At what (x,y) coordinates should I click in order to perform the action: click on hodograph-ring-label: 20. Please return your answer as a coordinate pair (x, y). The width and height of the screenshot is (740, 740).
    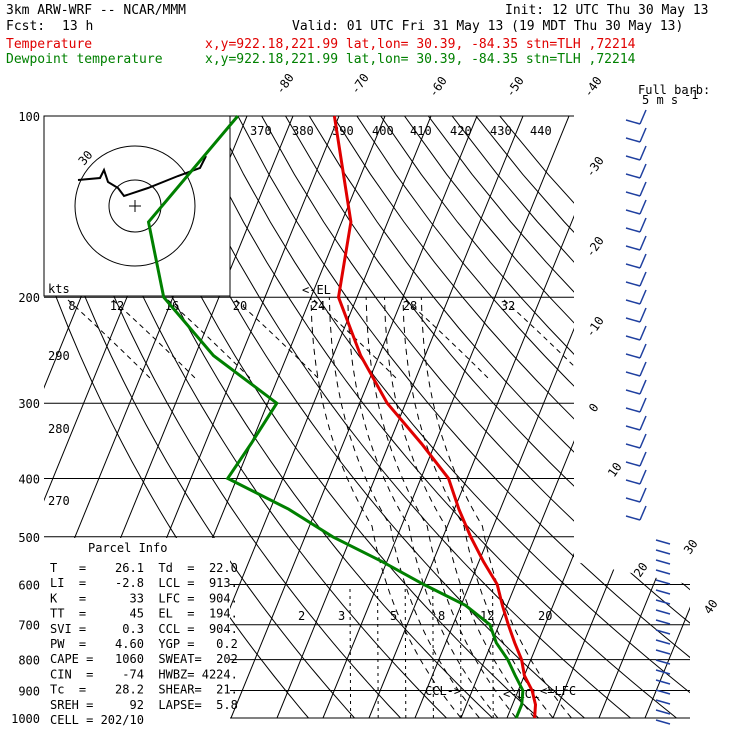
    Looking at the image, I should click on (240, 306).